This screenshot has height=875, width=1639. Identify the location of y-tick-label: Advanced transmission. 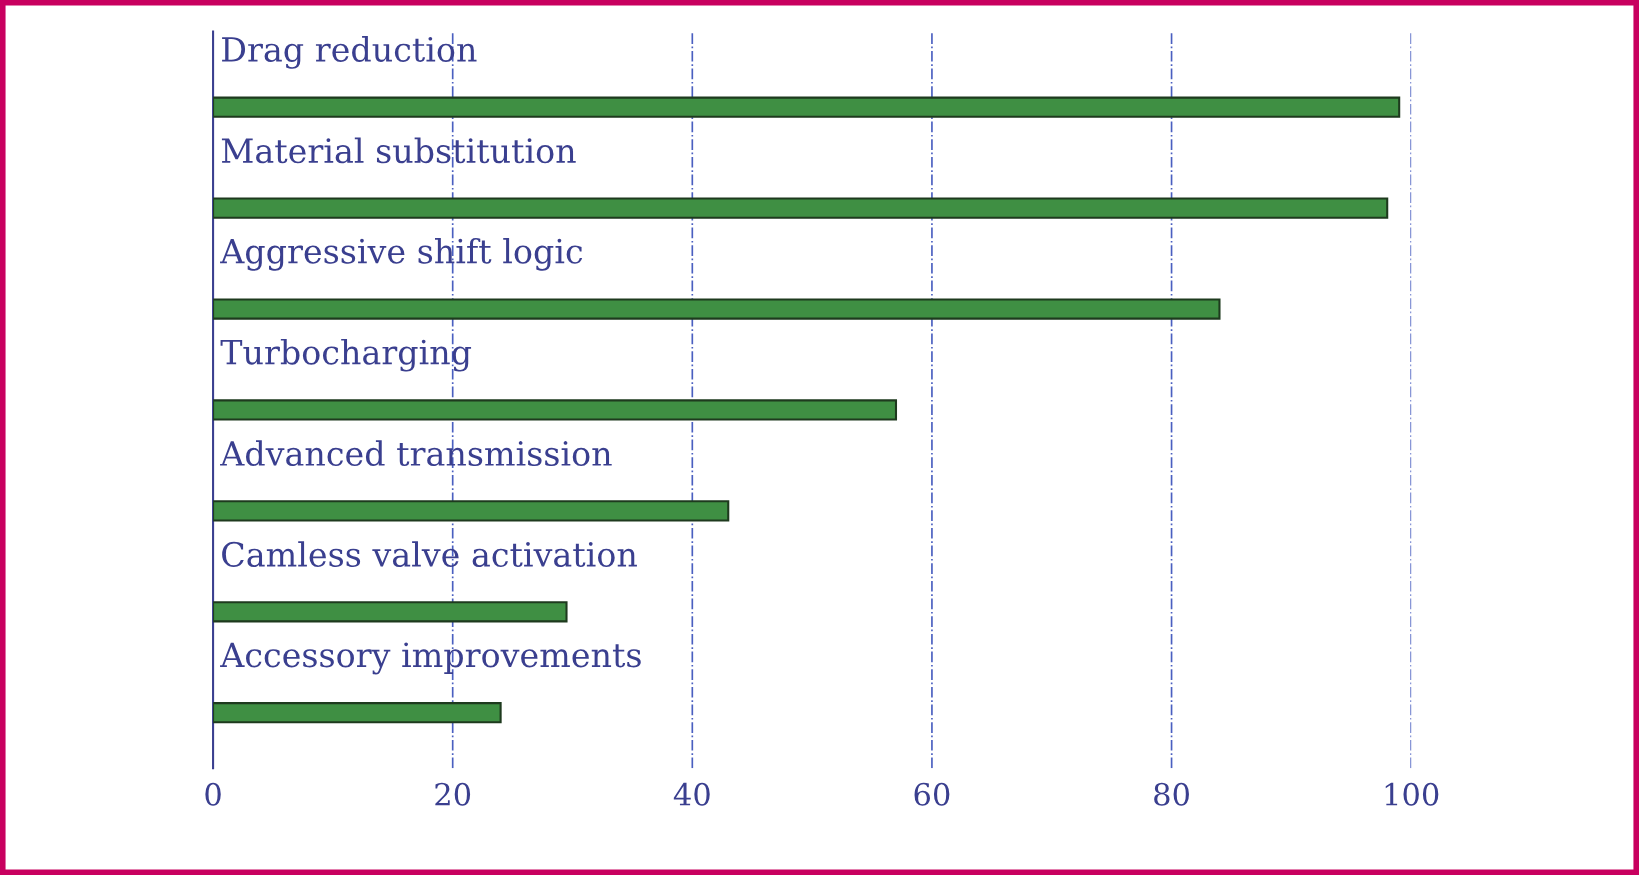
(416, 453).